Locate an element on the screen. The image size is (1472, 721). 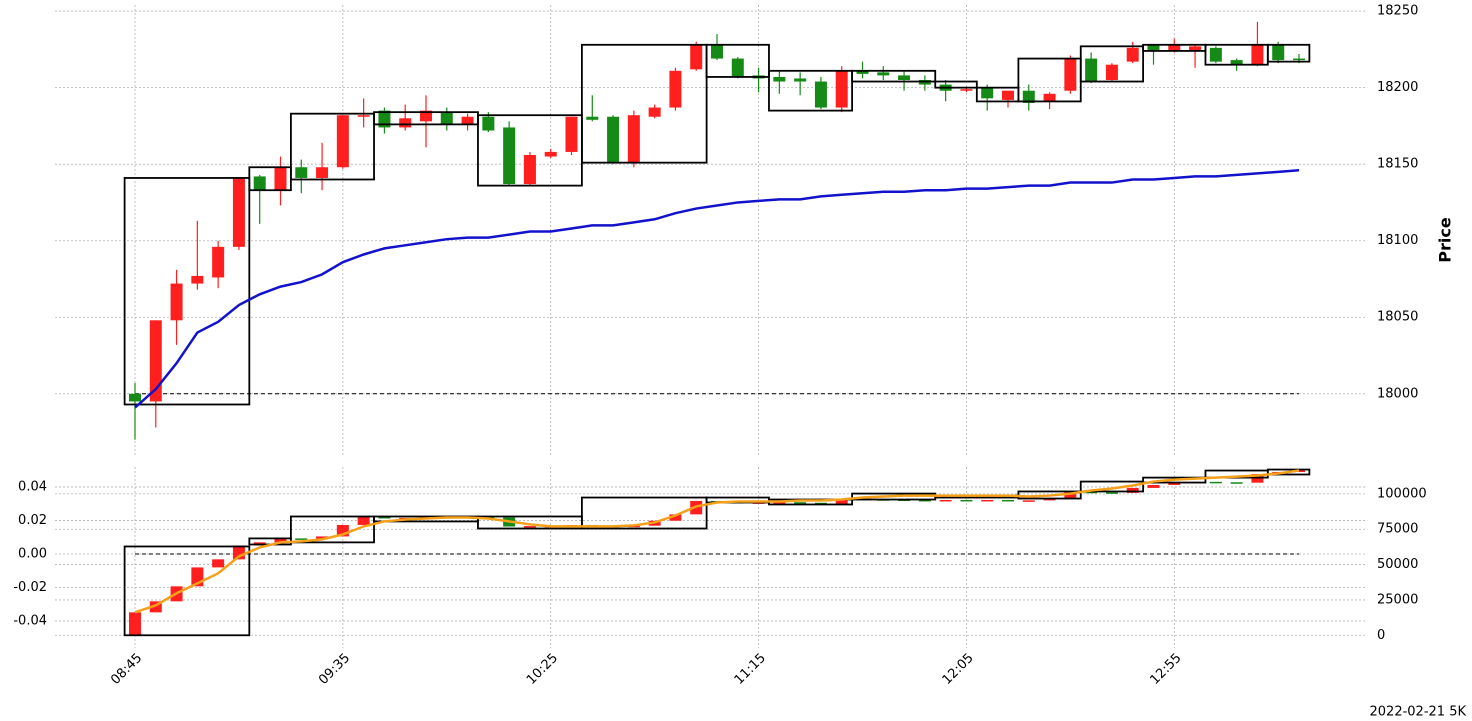
y-tick-label: 0.00 is located at coordinates (32, 553).